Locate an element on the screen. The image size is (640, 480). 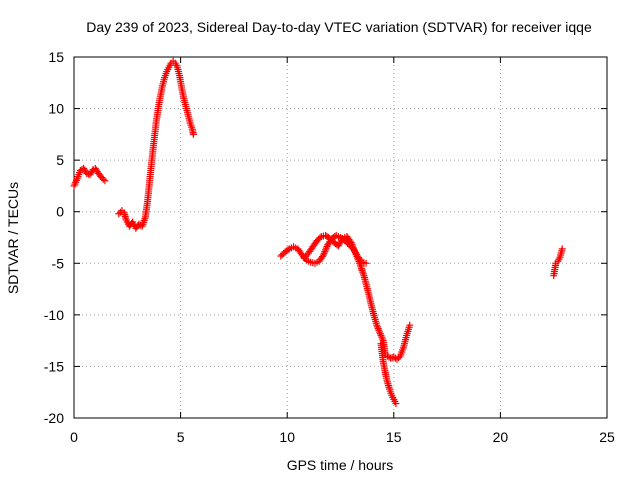
y-tick-label: 15 is located at coordinates (56, 57).